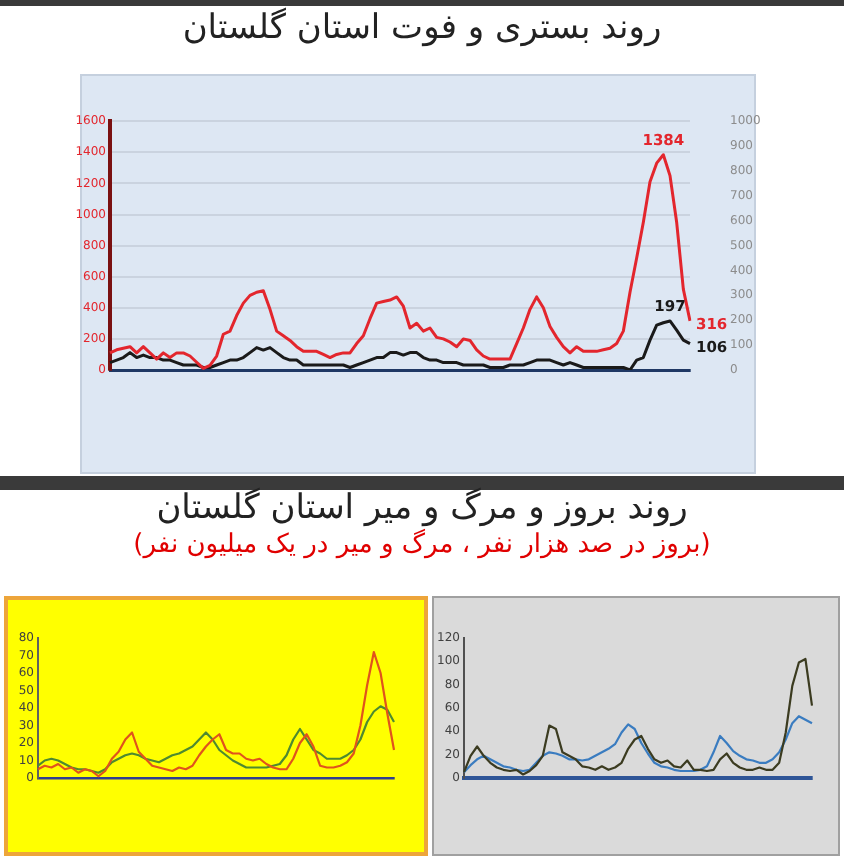  Describe the element at coordinates (422, 508) in the screenshot. I see `chart-title: روند بروز و مرگ و میر استان گلستان` at that location.